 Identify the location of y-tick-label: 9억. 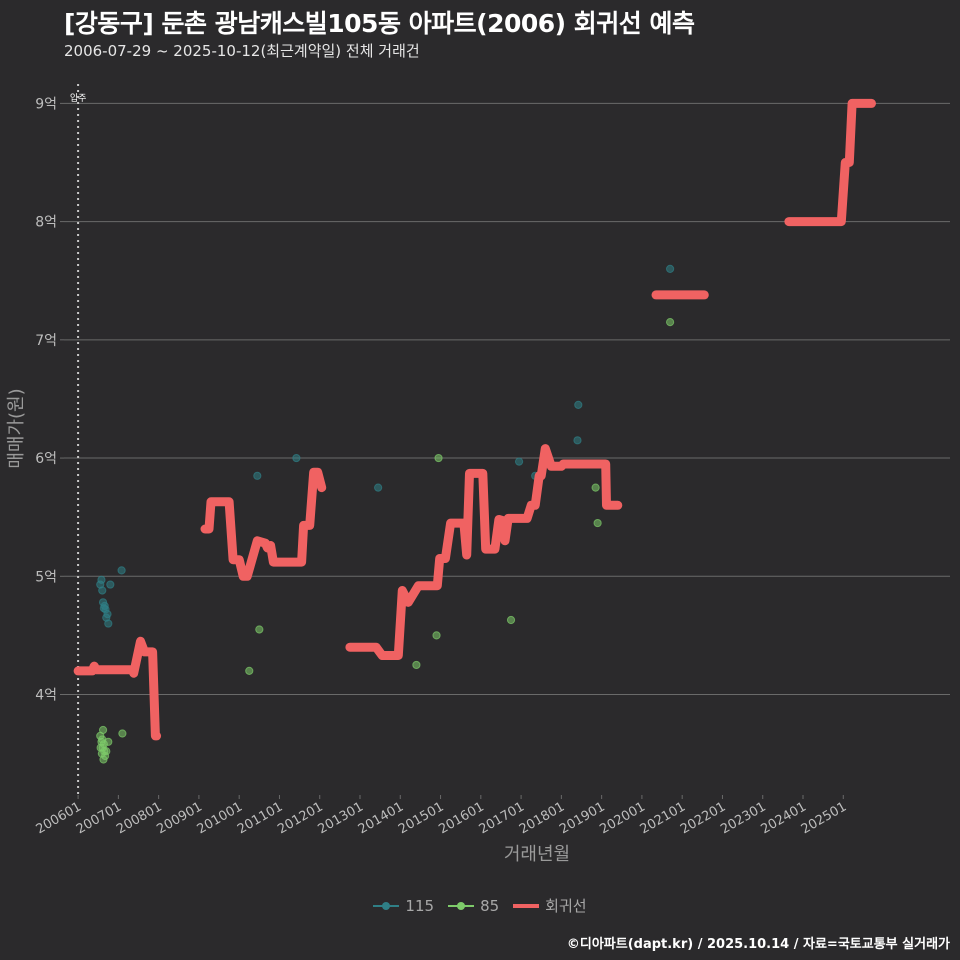
(46, 104).